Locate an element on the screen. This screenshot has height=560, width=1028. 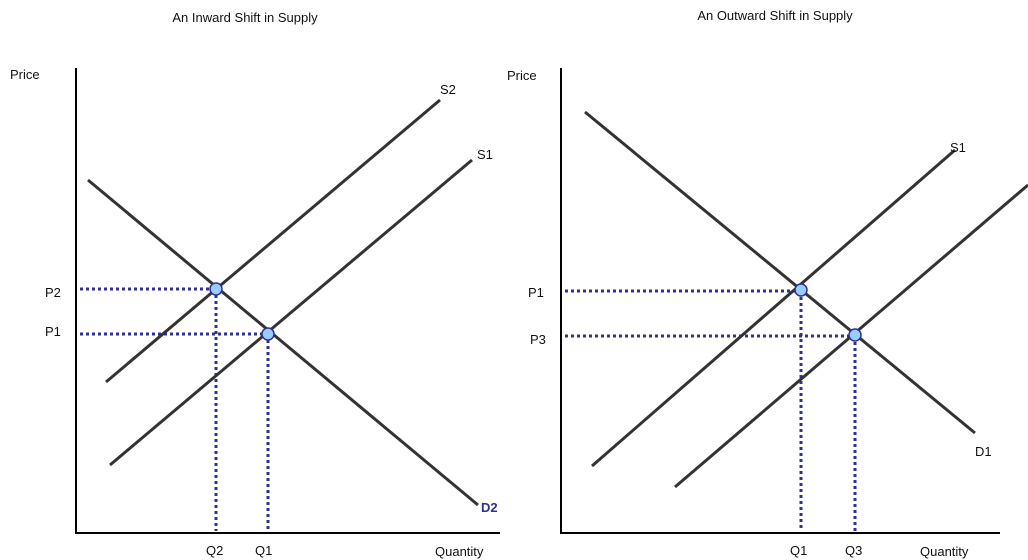
panel-title: An Outward Shift in Supply is located at coordinates (775, 15).